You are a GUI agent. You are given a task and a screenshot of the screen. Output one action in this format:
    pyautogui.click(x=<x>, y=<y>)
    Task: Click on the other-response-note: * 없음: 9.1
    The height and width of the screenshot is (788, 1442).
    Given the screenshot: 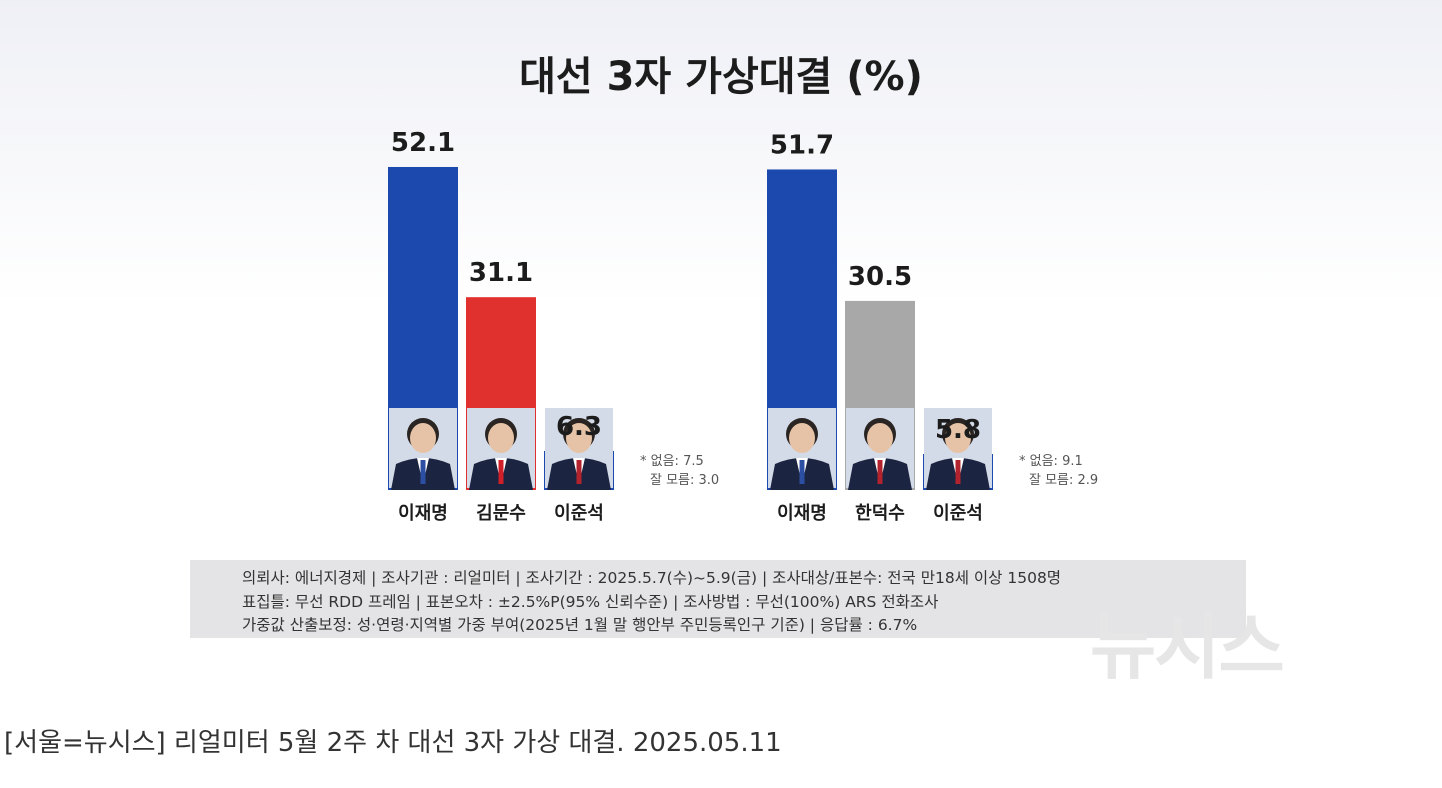 What is the action you would take?
    pyautogui.click(x=1051, y=461)
    